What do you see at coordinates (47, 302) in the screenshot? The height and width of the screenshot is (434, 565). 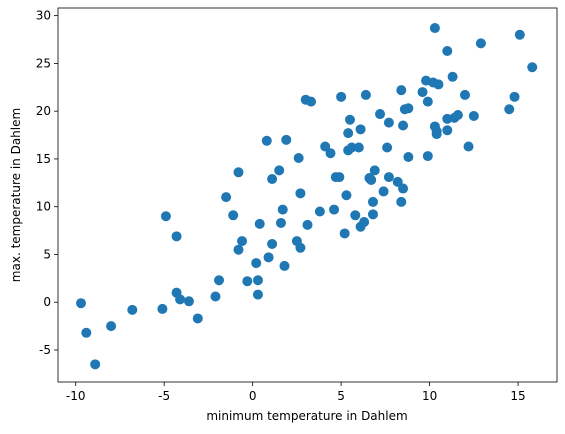 I see `y-tick-label: 0` at bounding box center [47, 302].